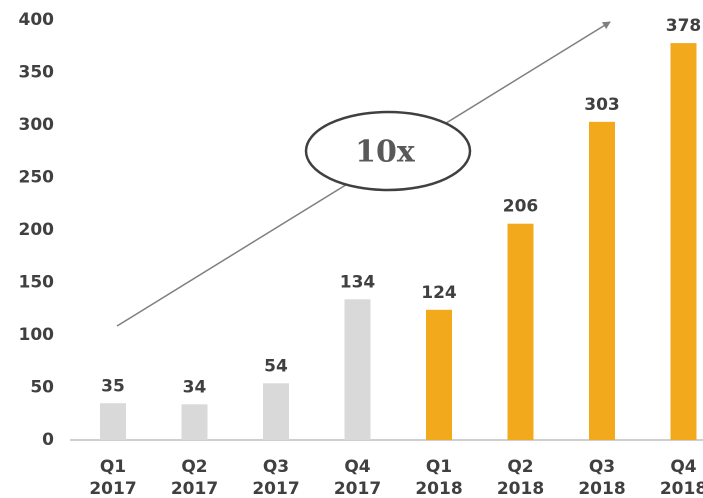  I want to click on growth-callout: 10x, so click(388, 151).